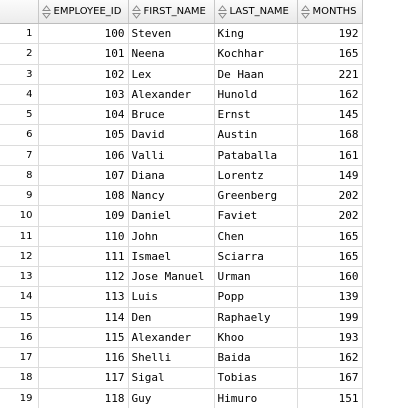  I want to click on cell-months: 161, so click(330, 155).